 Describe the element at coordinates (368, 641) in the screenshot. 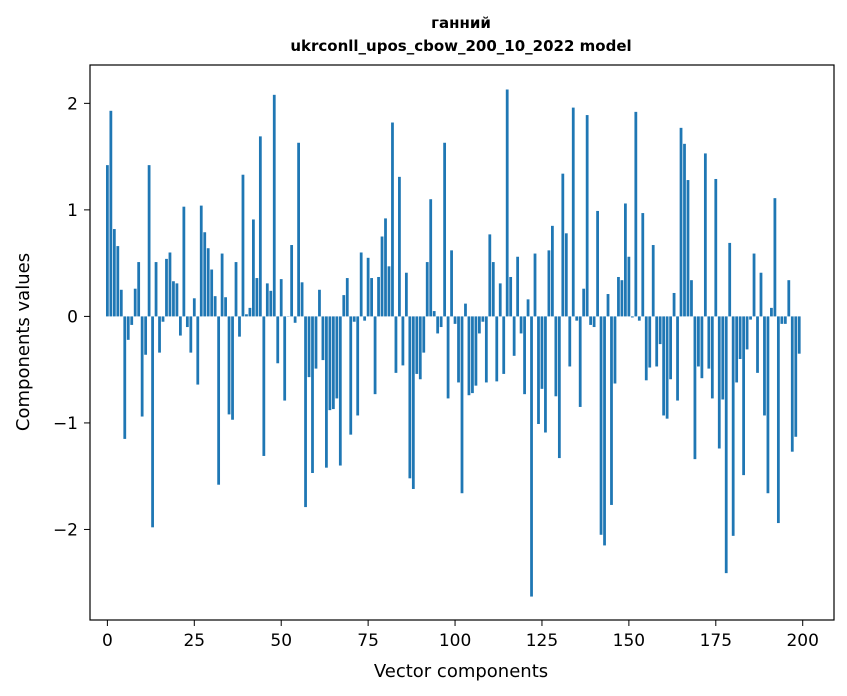

I see `x-tick-label: 75` at that location.